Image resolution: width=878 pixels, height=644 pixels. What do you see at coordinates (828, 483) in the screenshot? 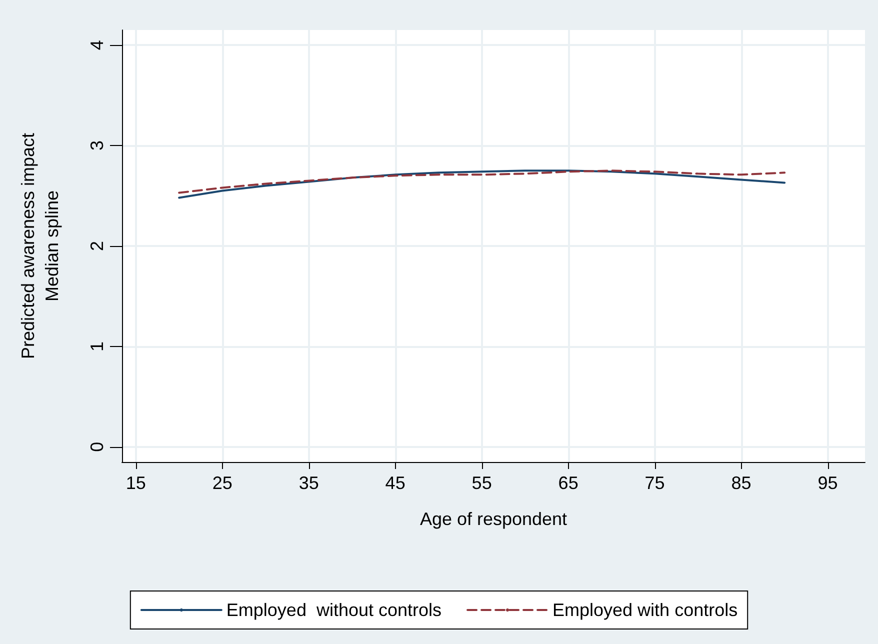
I see `x-tick-label: 95` at bounding box center [828, 483].